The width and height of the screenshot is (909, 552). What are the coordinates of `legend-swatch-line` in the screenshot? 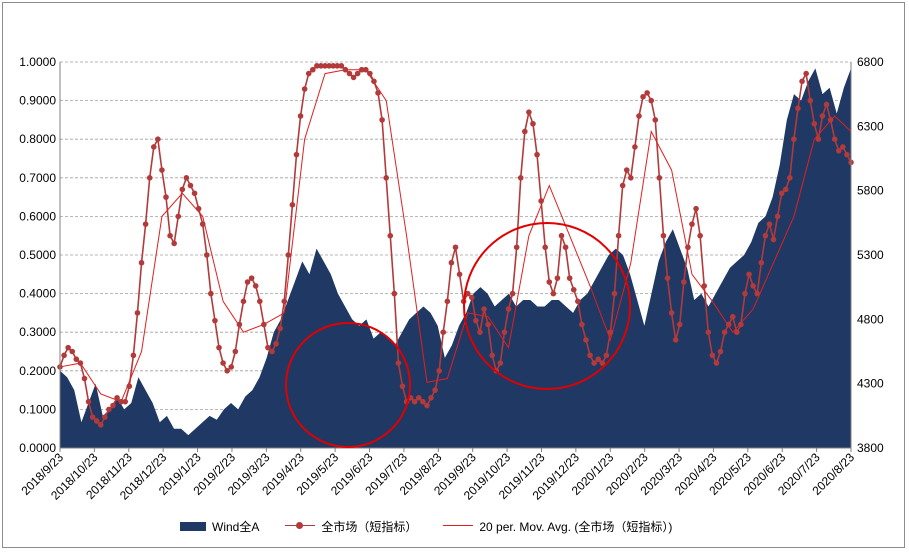 It's located at (458, 526).